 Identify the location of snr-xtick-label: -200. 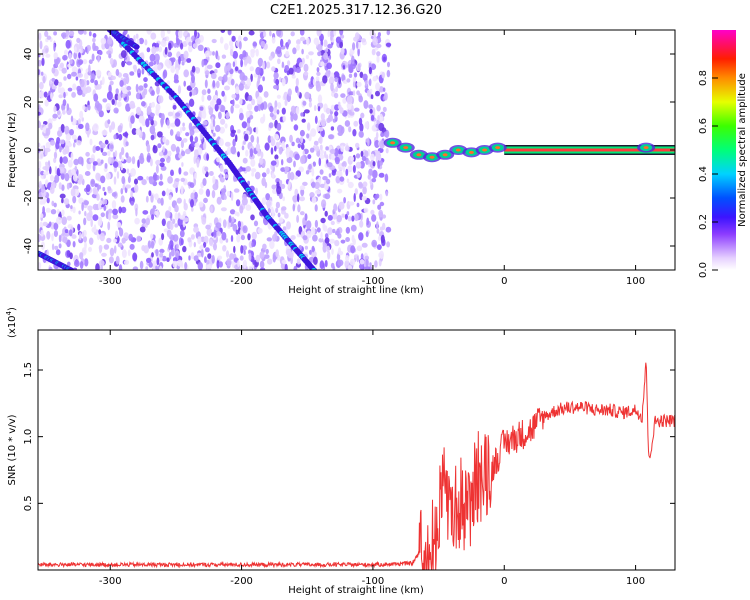
(241, 581).